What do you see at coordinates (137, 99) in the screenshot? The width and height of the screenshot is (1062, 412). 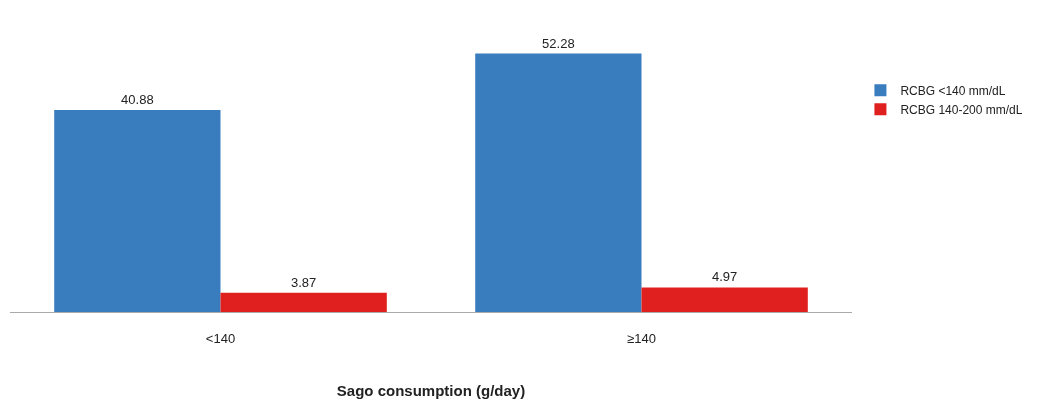 I see `data-label: 40.88` at bounding box center [137, 99].